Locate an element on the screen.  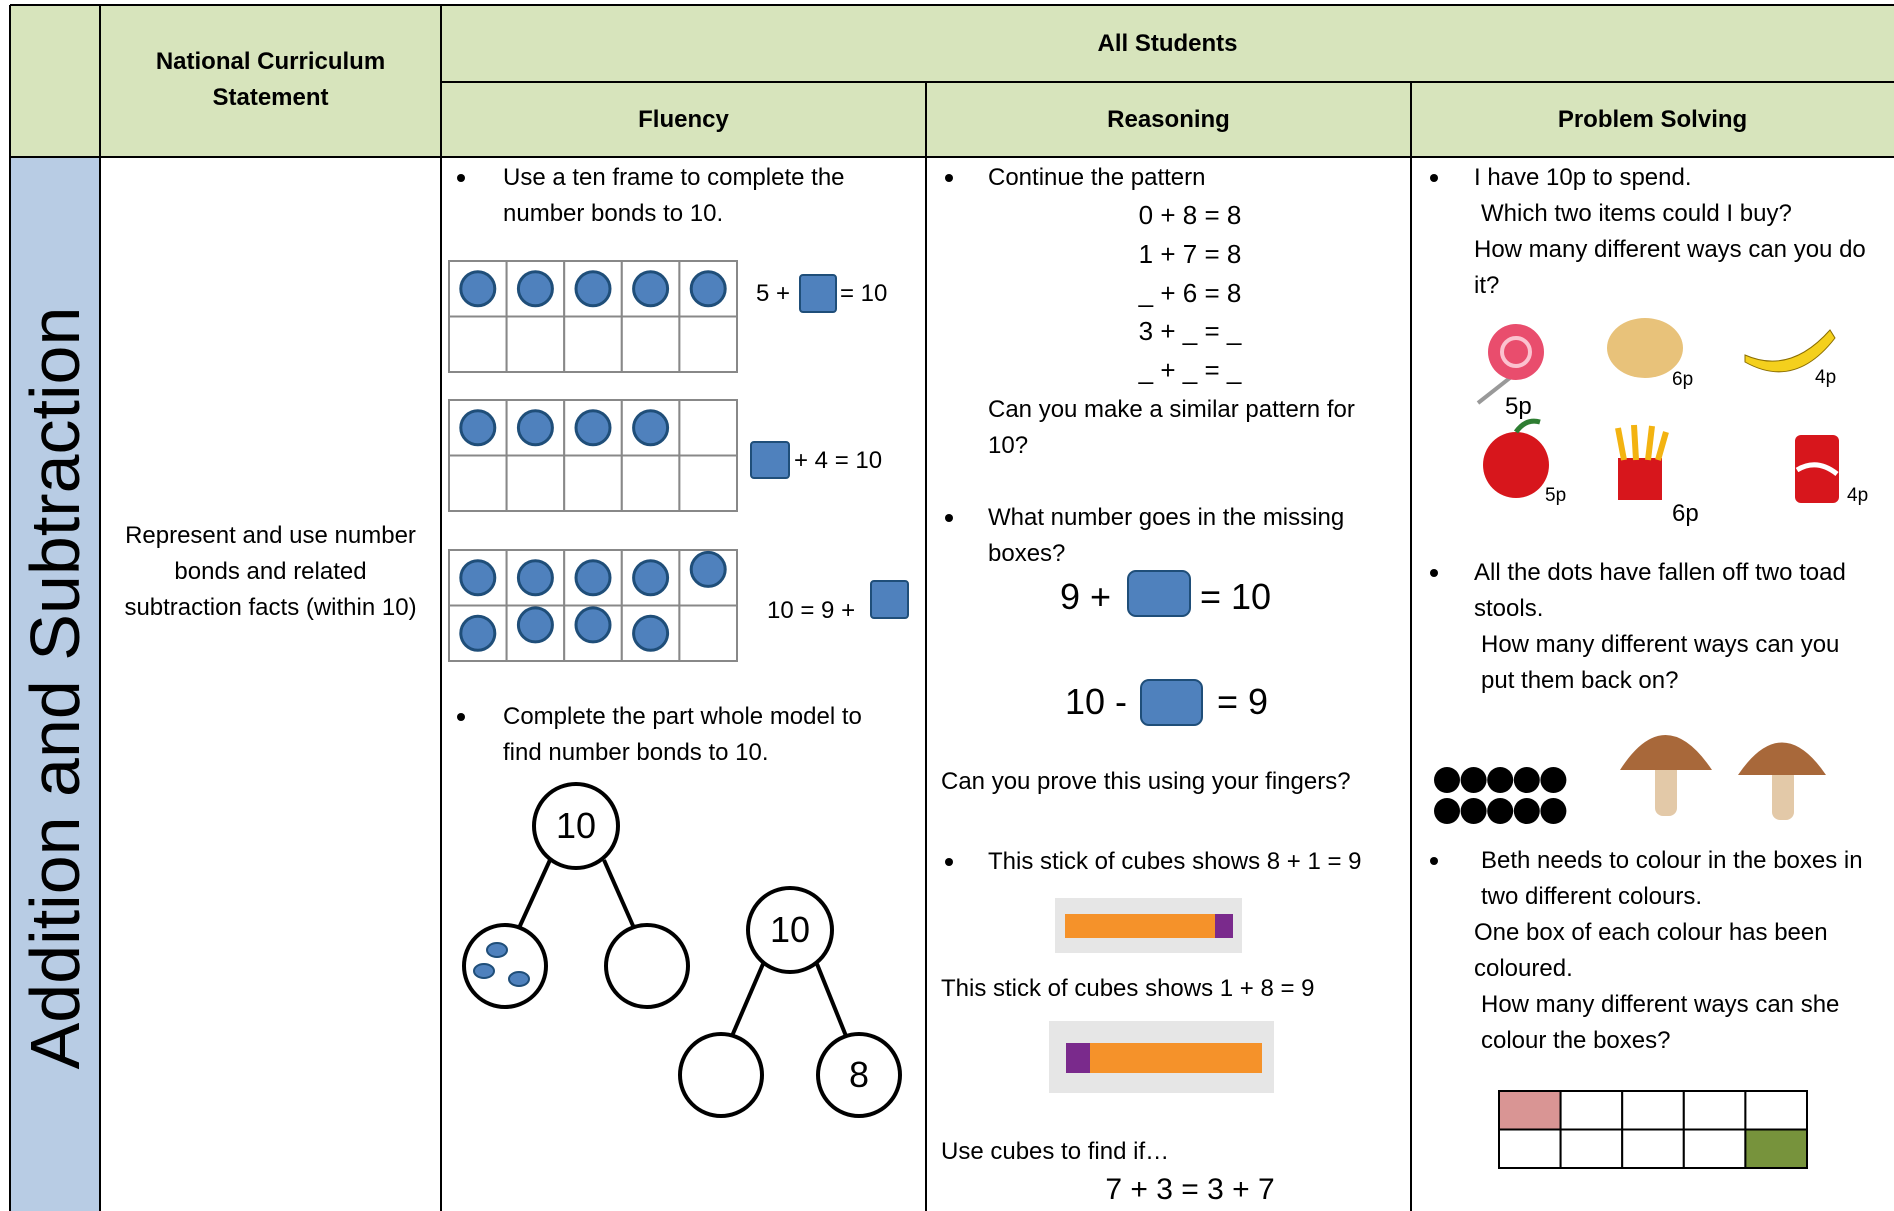
equation: 10 - is located at coordinates (1096, 701).